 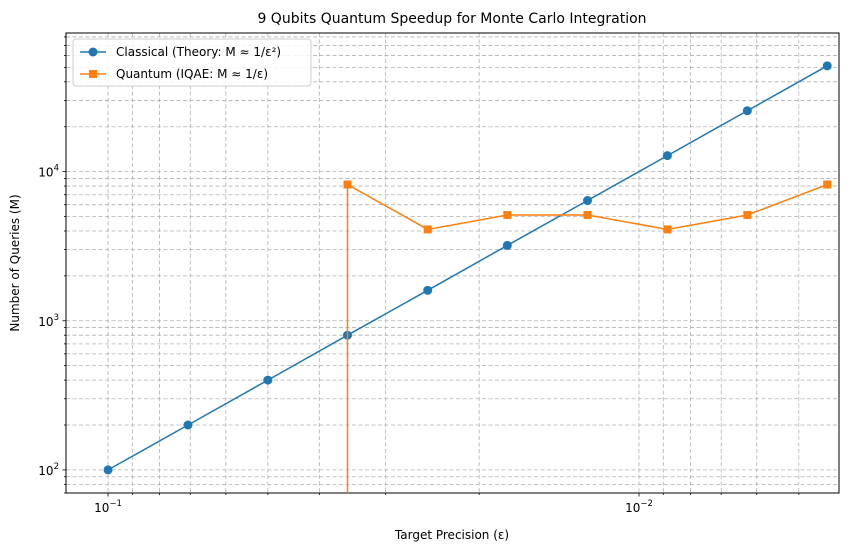 I want to click on y-tick-exponent: 2, so click(x=56, y=467).